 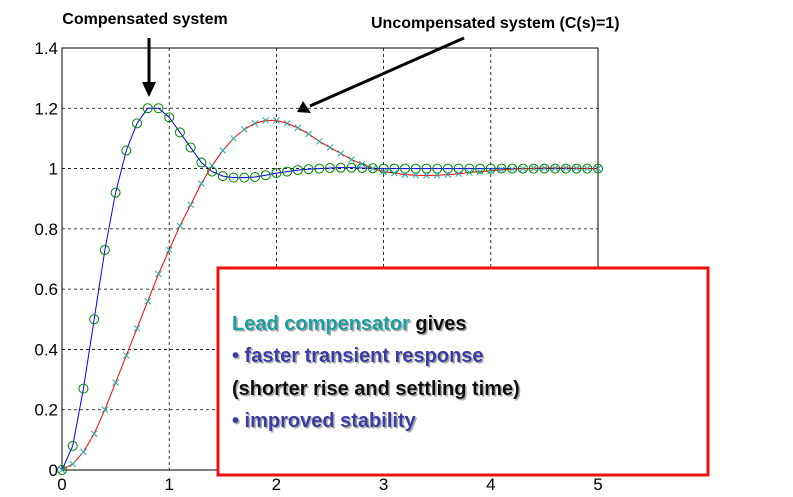 What do you see at coordinates (376, 389) in the screenshot?
I see `note-line: (shorter rise and settling time)` at bounding box center [376, 389].